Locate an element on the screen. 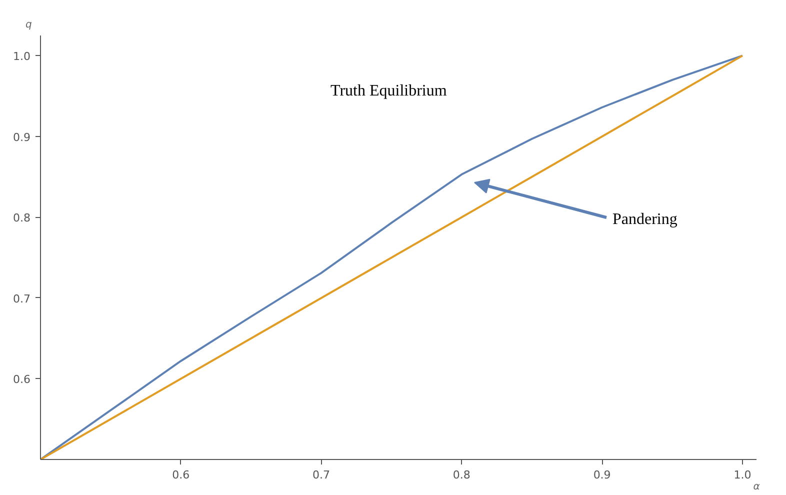 The width and height of the screenshot is (786, 495). x-tick-label: 0.9 is located at coordinates (602, 475).